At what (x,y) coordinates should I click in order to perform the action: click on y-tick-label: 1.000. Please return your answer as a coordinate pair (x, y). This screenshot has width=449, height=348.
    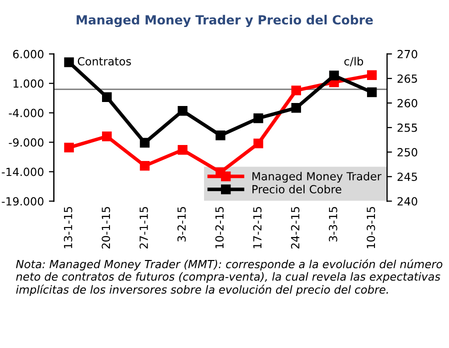
    Looking at the image, I should click on (29, 83).